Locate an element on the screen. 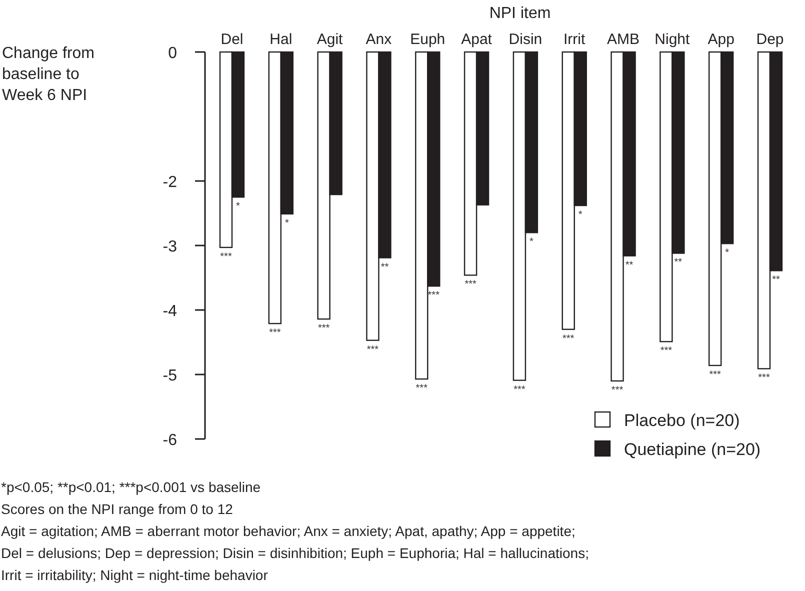 The width and height of the screenshot is (805, 591). x-tick-label: Agit is located at coordinates (330, 39).